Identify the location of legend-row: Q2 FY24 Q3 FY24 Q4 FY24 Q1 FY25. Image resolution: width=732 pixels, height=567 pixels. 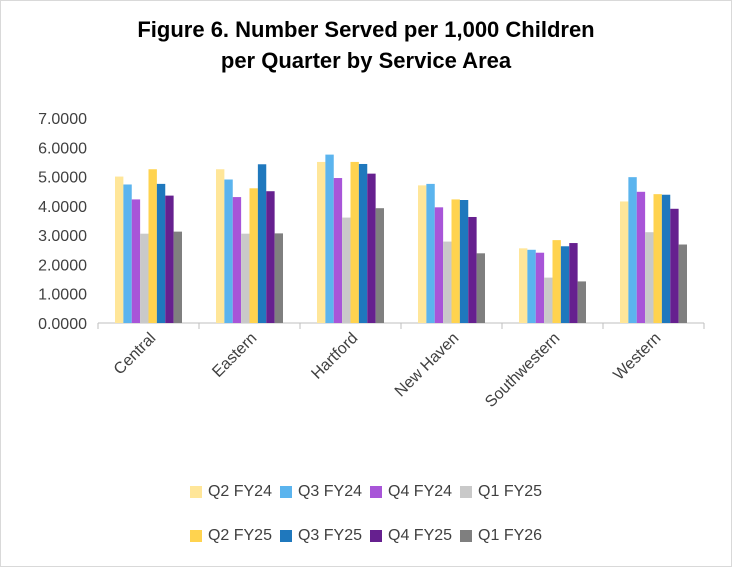
(366, 492).